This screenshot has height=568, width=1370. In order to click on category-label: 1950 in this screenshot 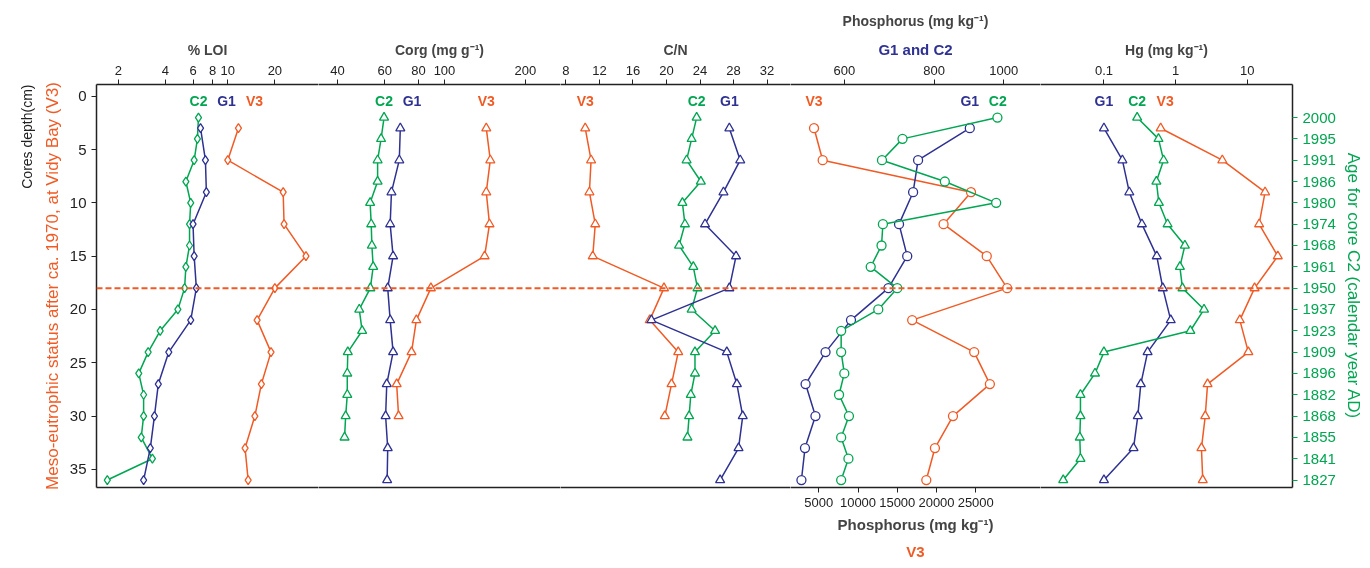, I will do `click(1319, 288)`.